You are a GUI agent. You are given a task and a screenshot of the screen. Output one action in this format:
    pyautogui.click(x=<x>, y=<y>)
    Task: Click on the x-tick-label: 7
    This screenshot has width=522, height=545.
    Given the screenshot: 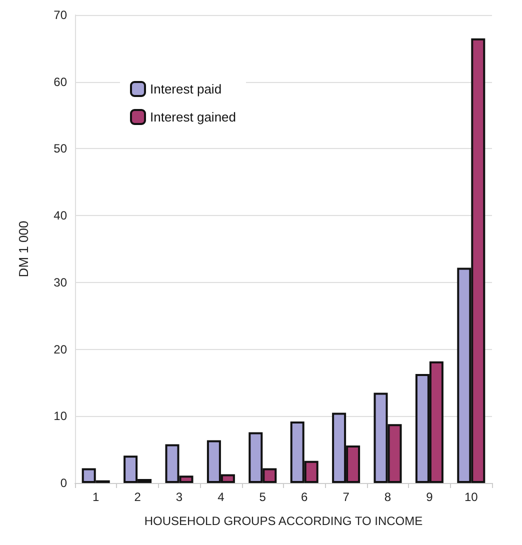 What is the action you would take?
    pyautogui.click(x=346, y=497)
    